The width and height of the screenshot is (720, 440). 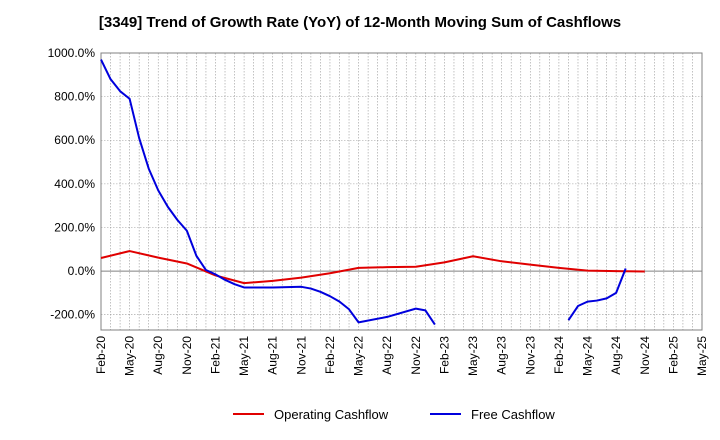 I want to click on y-tick-label: 200.0%, so click(x=74, y=227).